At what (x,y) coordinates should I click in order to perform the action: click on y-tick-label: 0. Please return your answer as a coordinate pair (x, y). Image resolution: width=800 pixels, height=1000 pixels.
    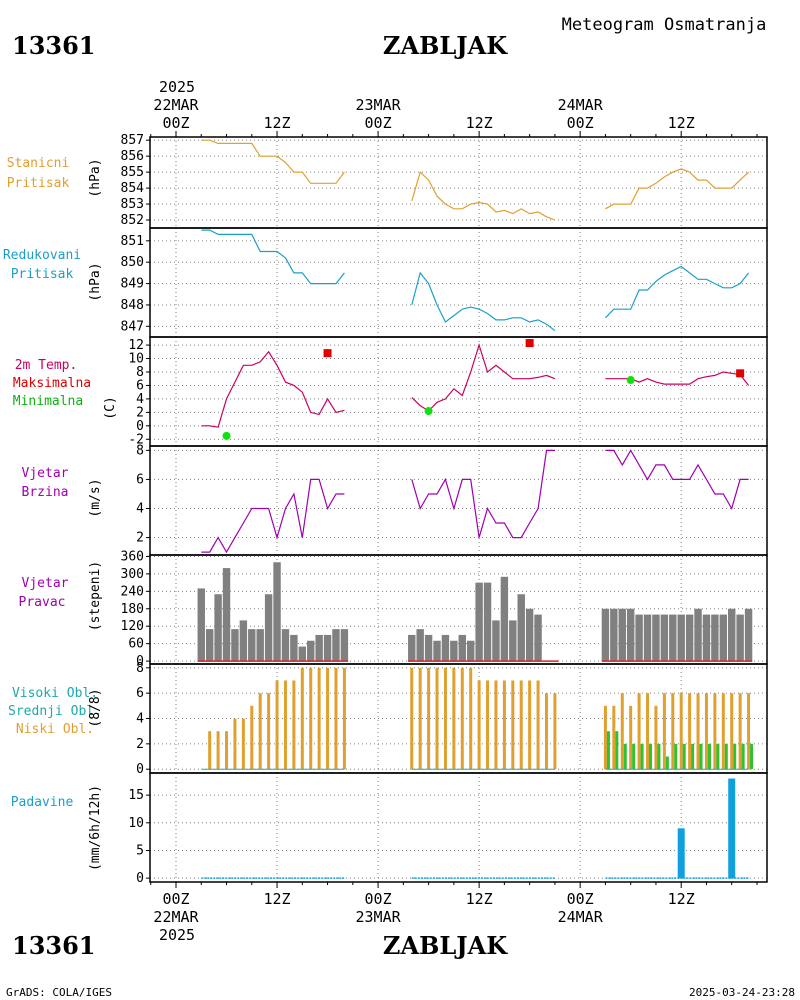
    Looking at the image, I should click on (140, 426).